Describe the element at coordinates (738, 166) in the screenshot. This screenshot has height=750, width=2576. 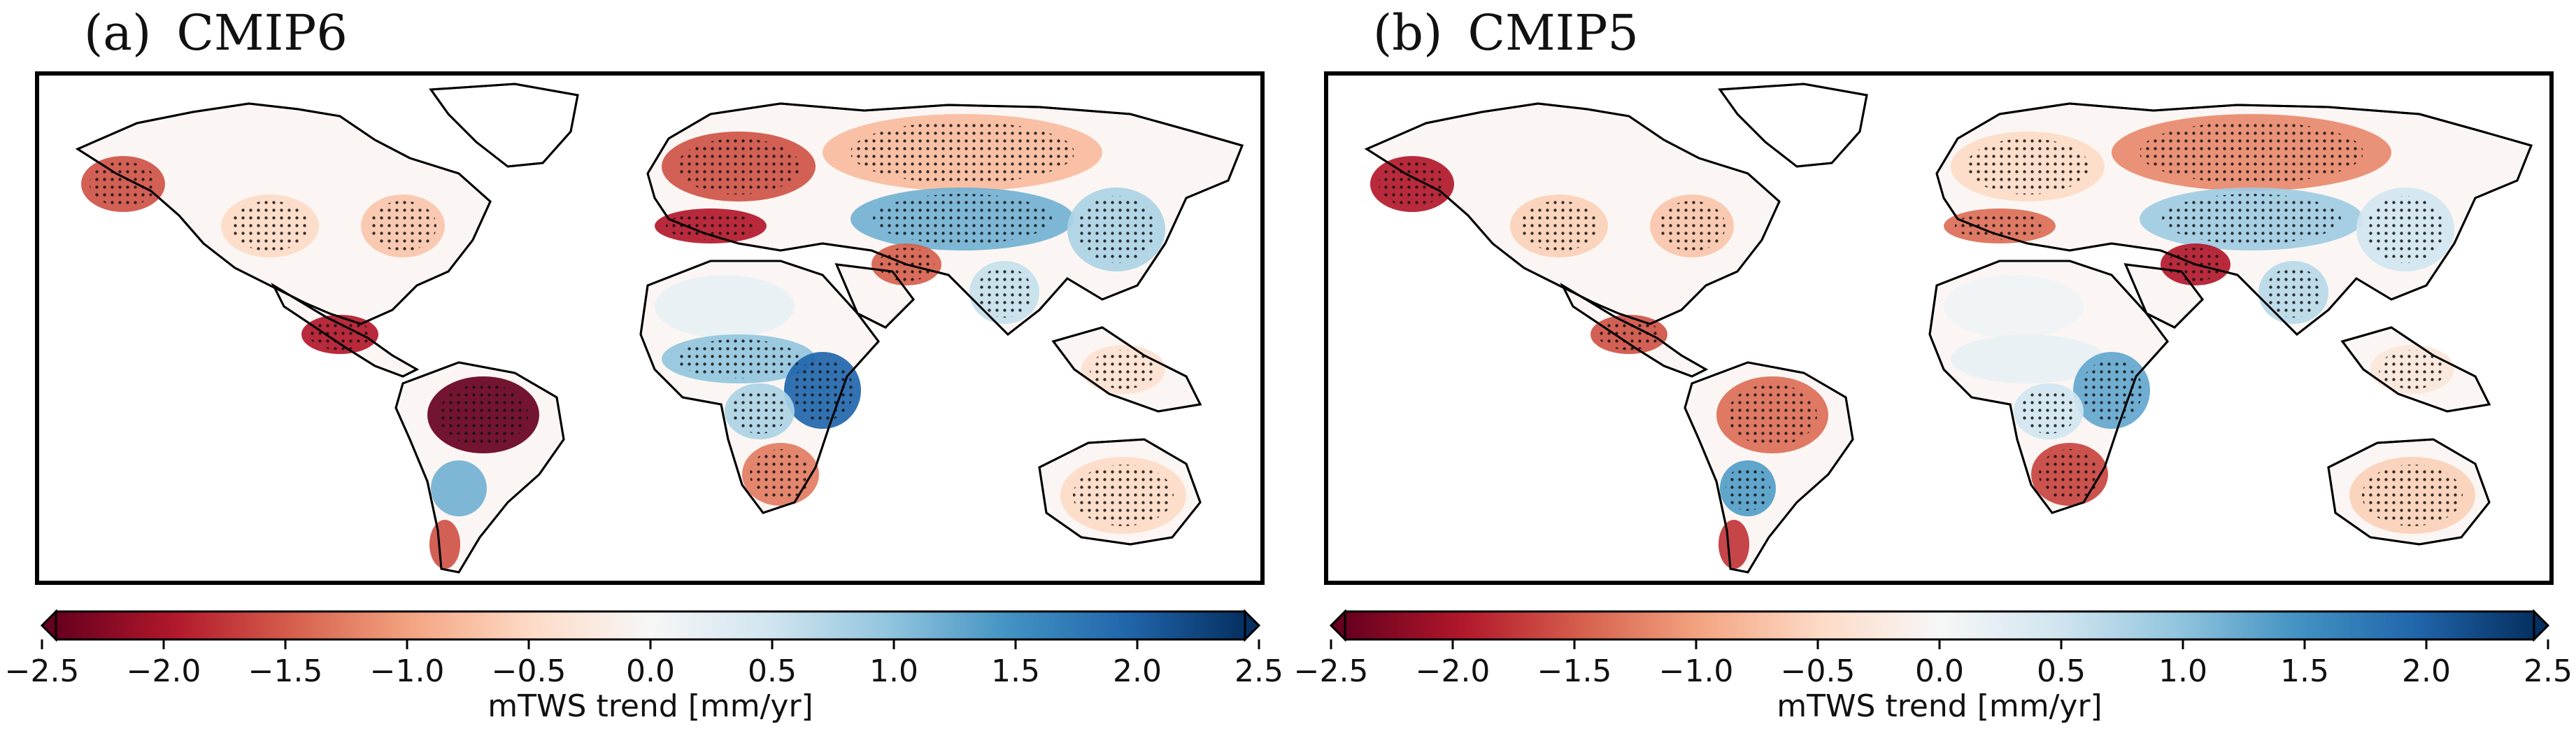
I see `stipple-europe` at that location.